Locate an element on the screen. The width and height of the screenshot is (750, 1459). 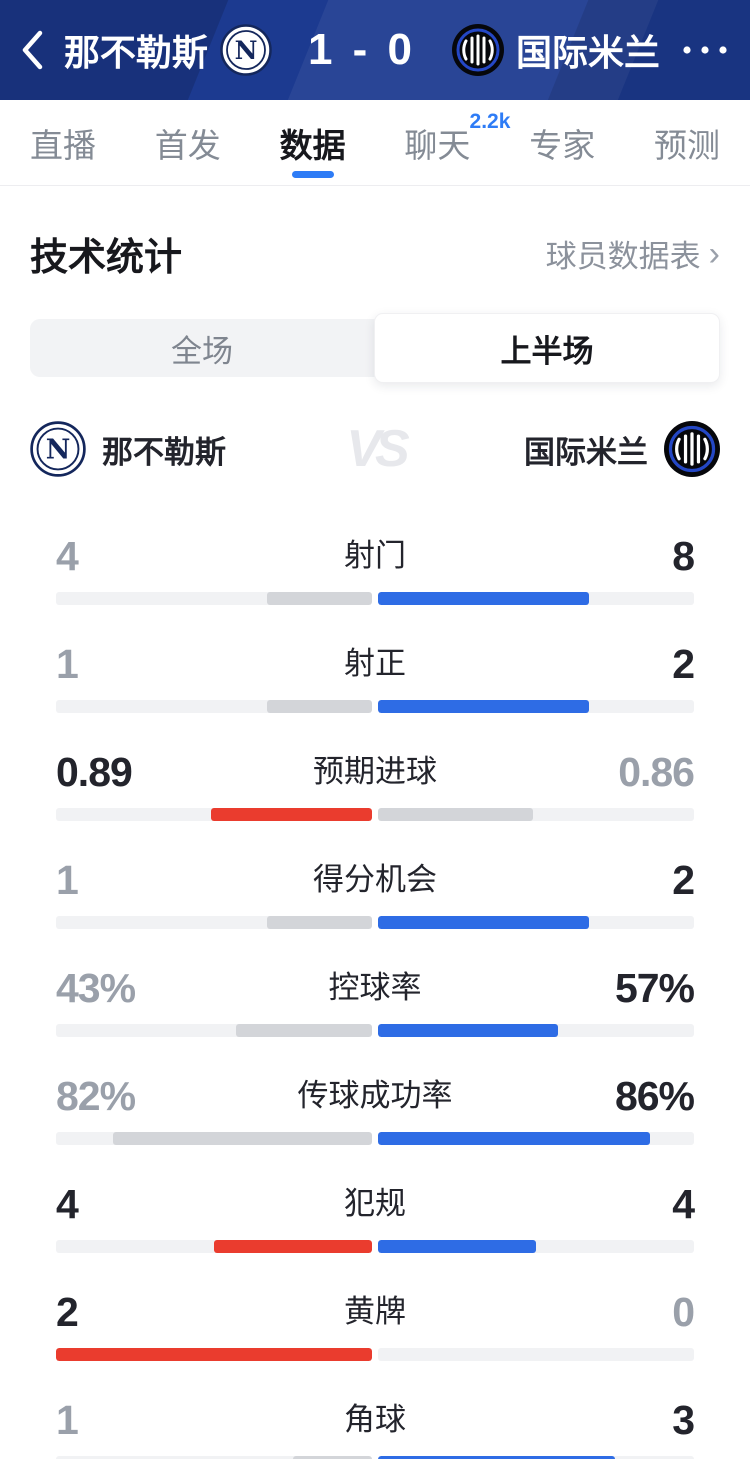
stat-label: 传球成功率 is located at coordinates (375, 1095).